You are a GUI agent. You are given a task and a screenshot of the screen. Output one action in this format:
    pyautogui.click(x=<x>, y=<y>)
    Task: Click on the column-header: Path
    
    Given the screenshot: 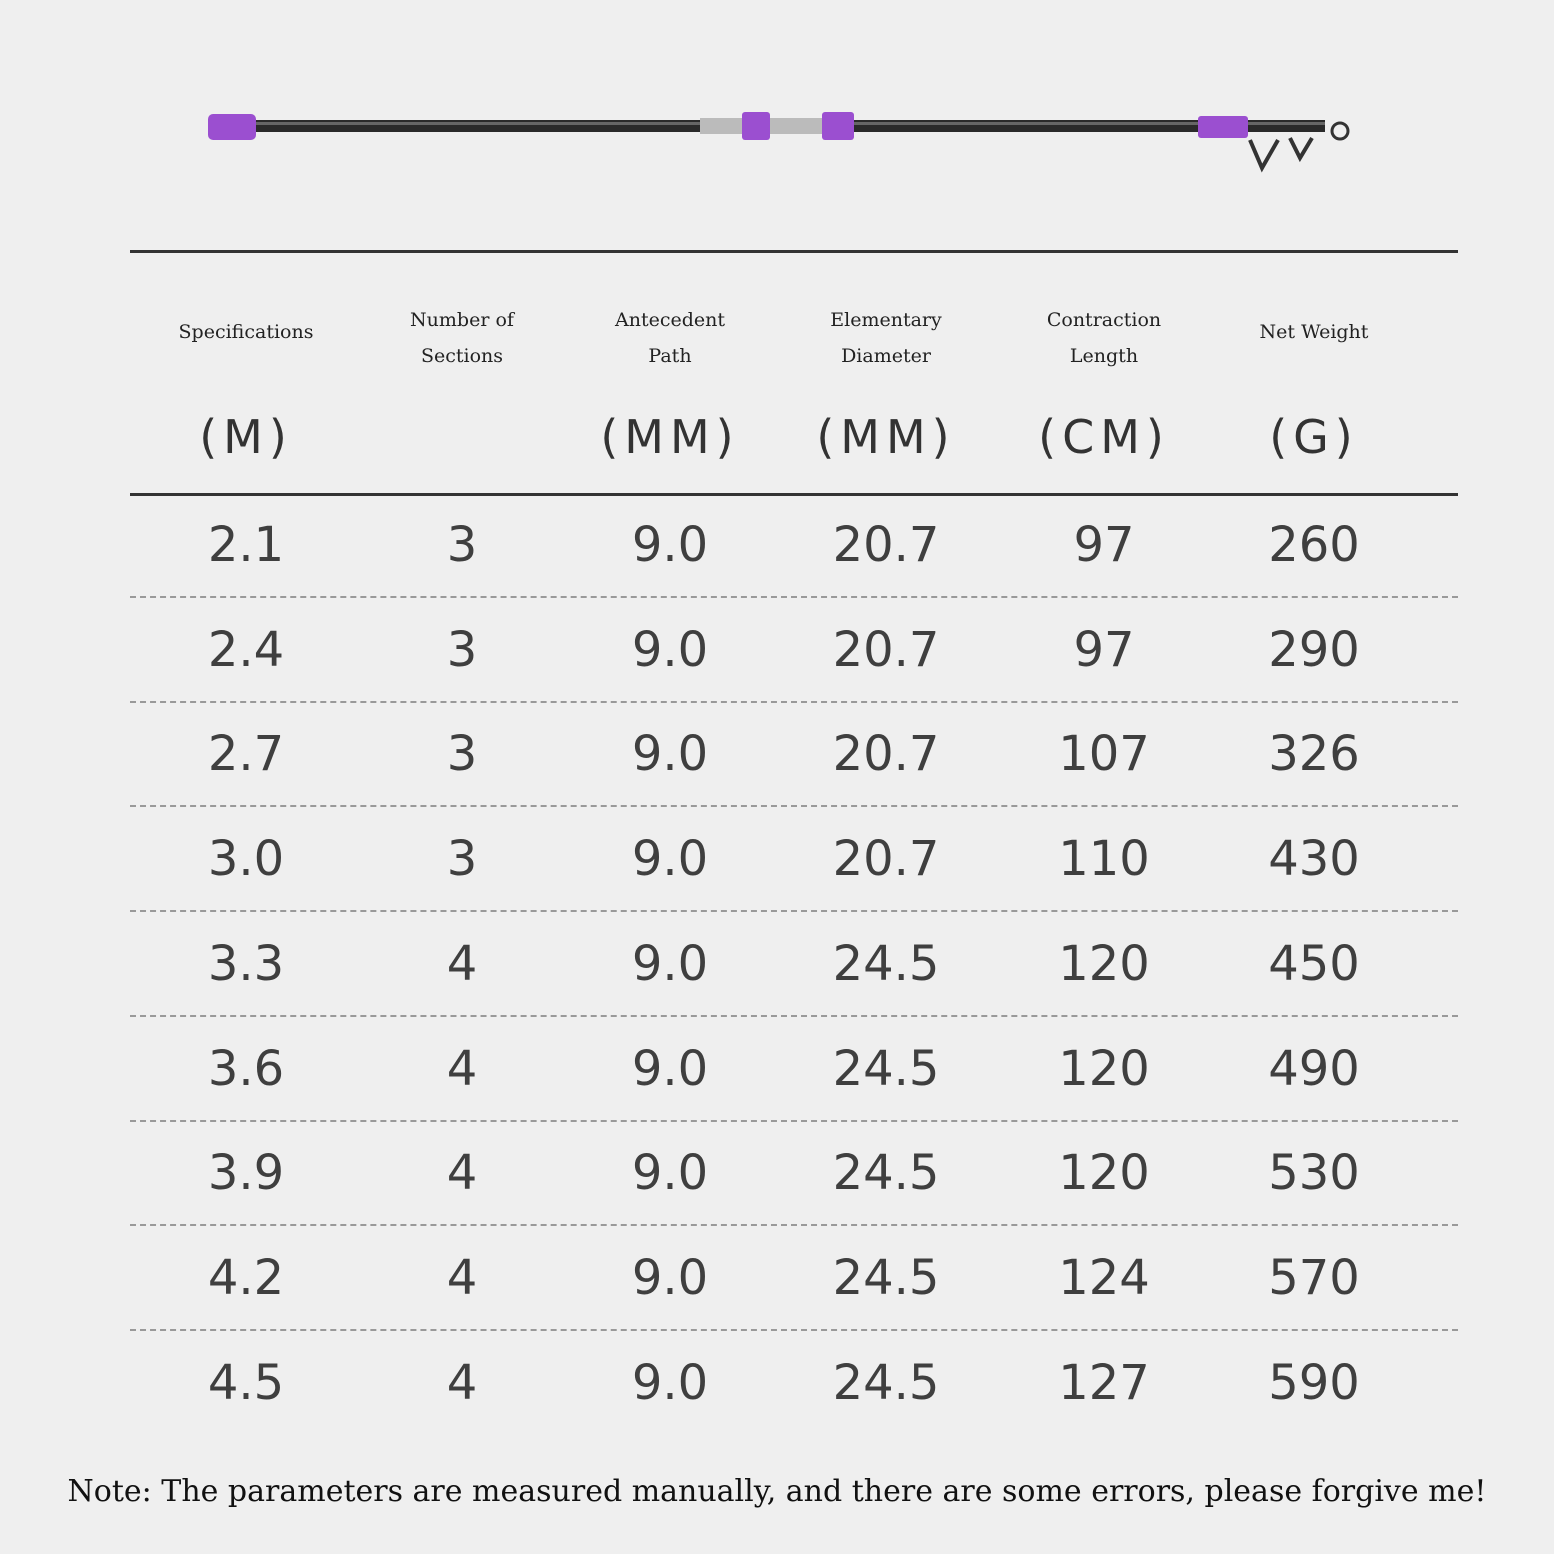 What is the action you would take?
    pyautogui.click(x=670, y=356)
    